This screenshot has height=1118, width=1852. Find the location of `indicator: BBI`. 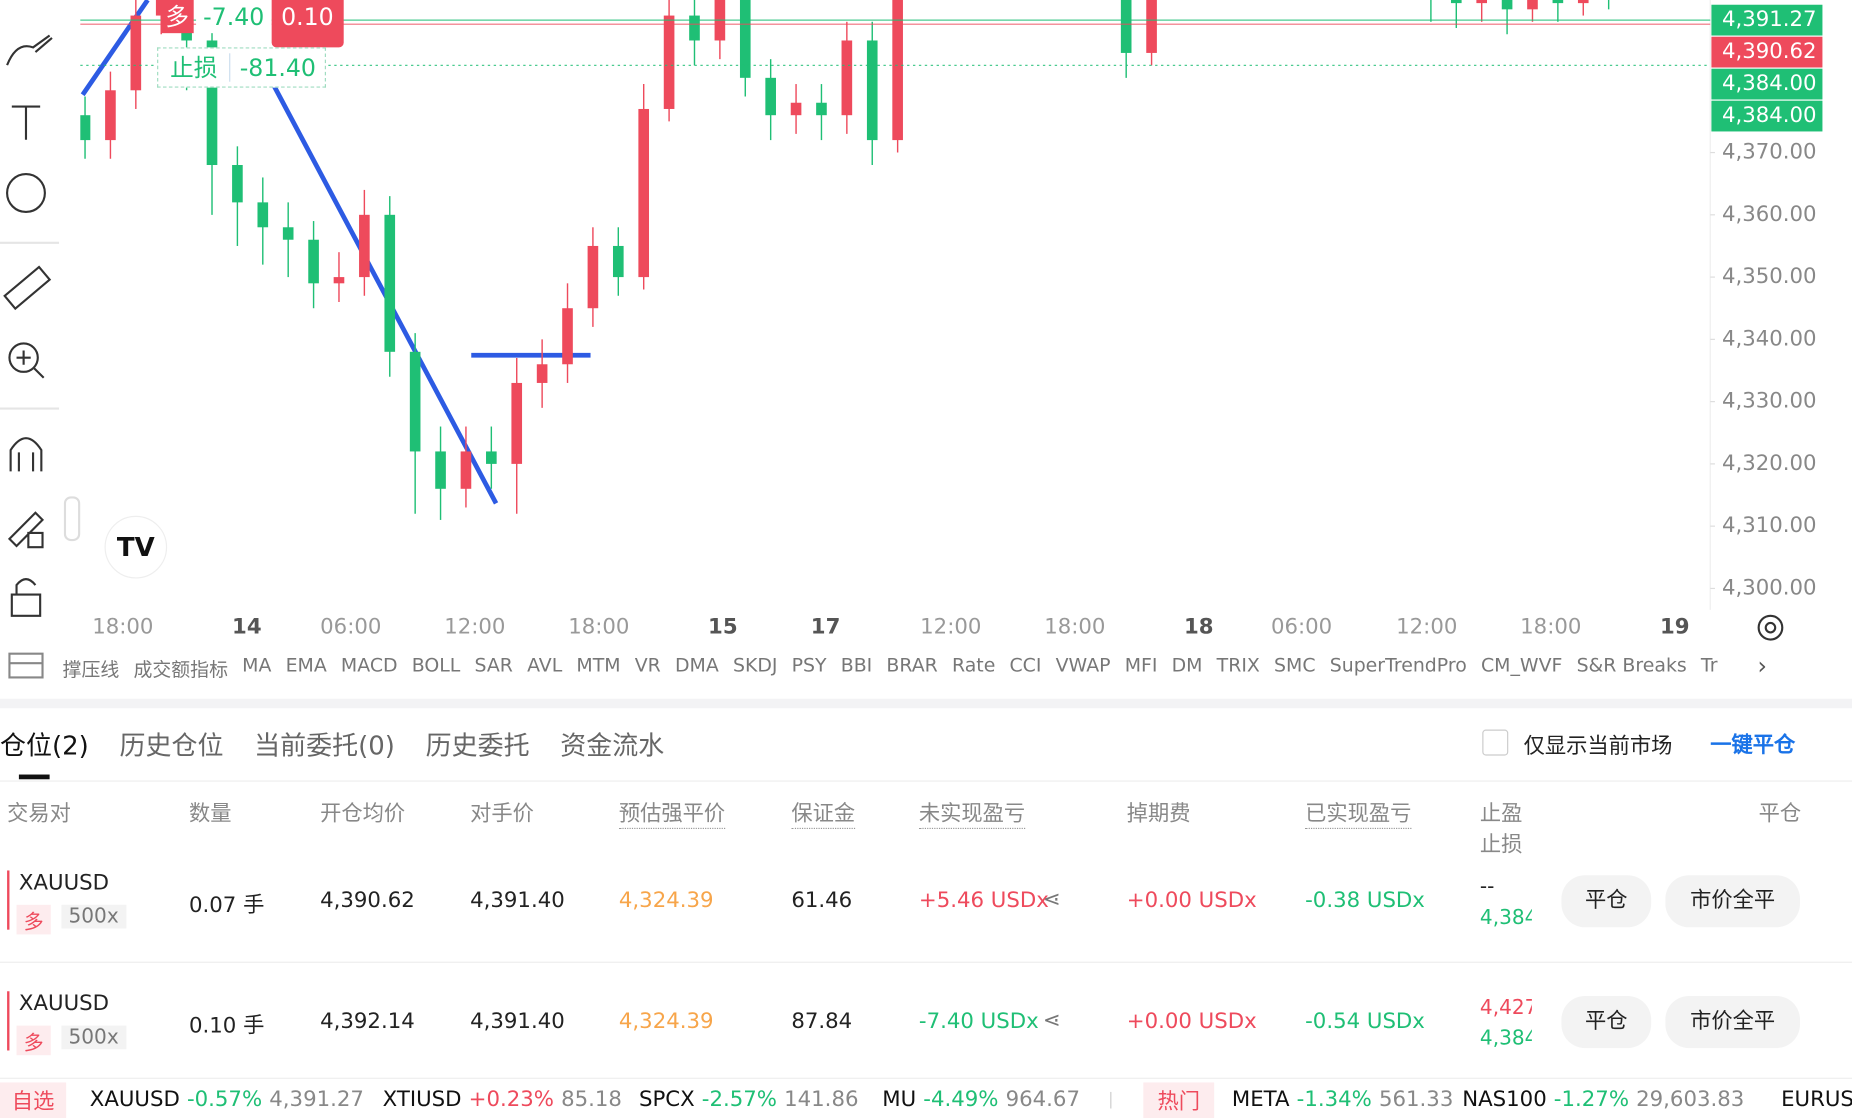

indicator: BBI is located at coordinates (856, 665).